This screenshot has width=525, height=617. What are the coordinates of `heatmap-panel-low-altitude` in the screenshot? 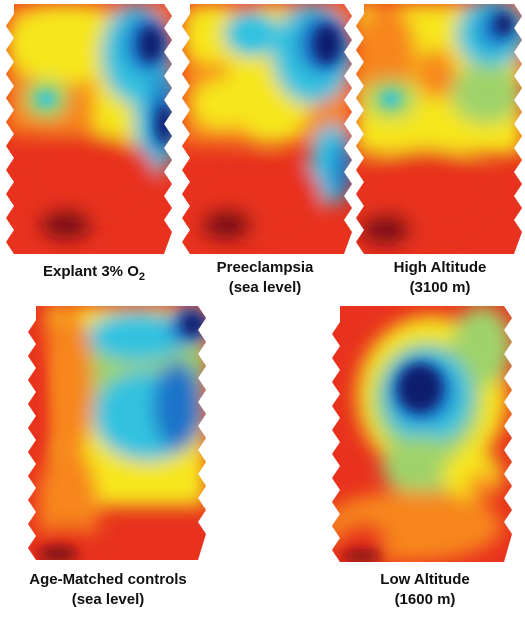 It's located at (422, 434).